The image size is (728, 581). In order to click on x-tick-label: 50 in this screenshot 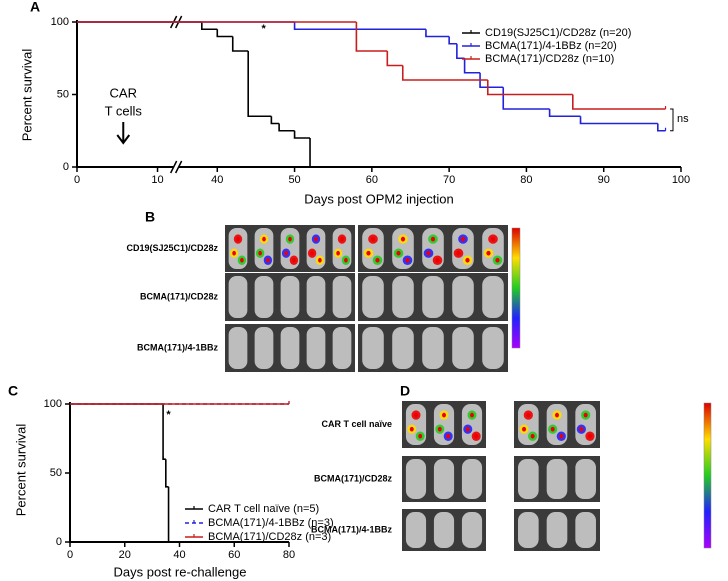, I will do `click(294, 180)`.